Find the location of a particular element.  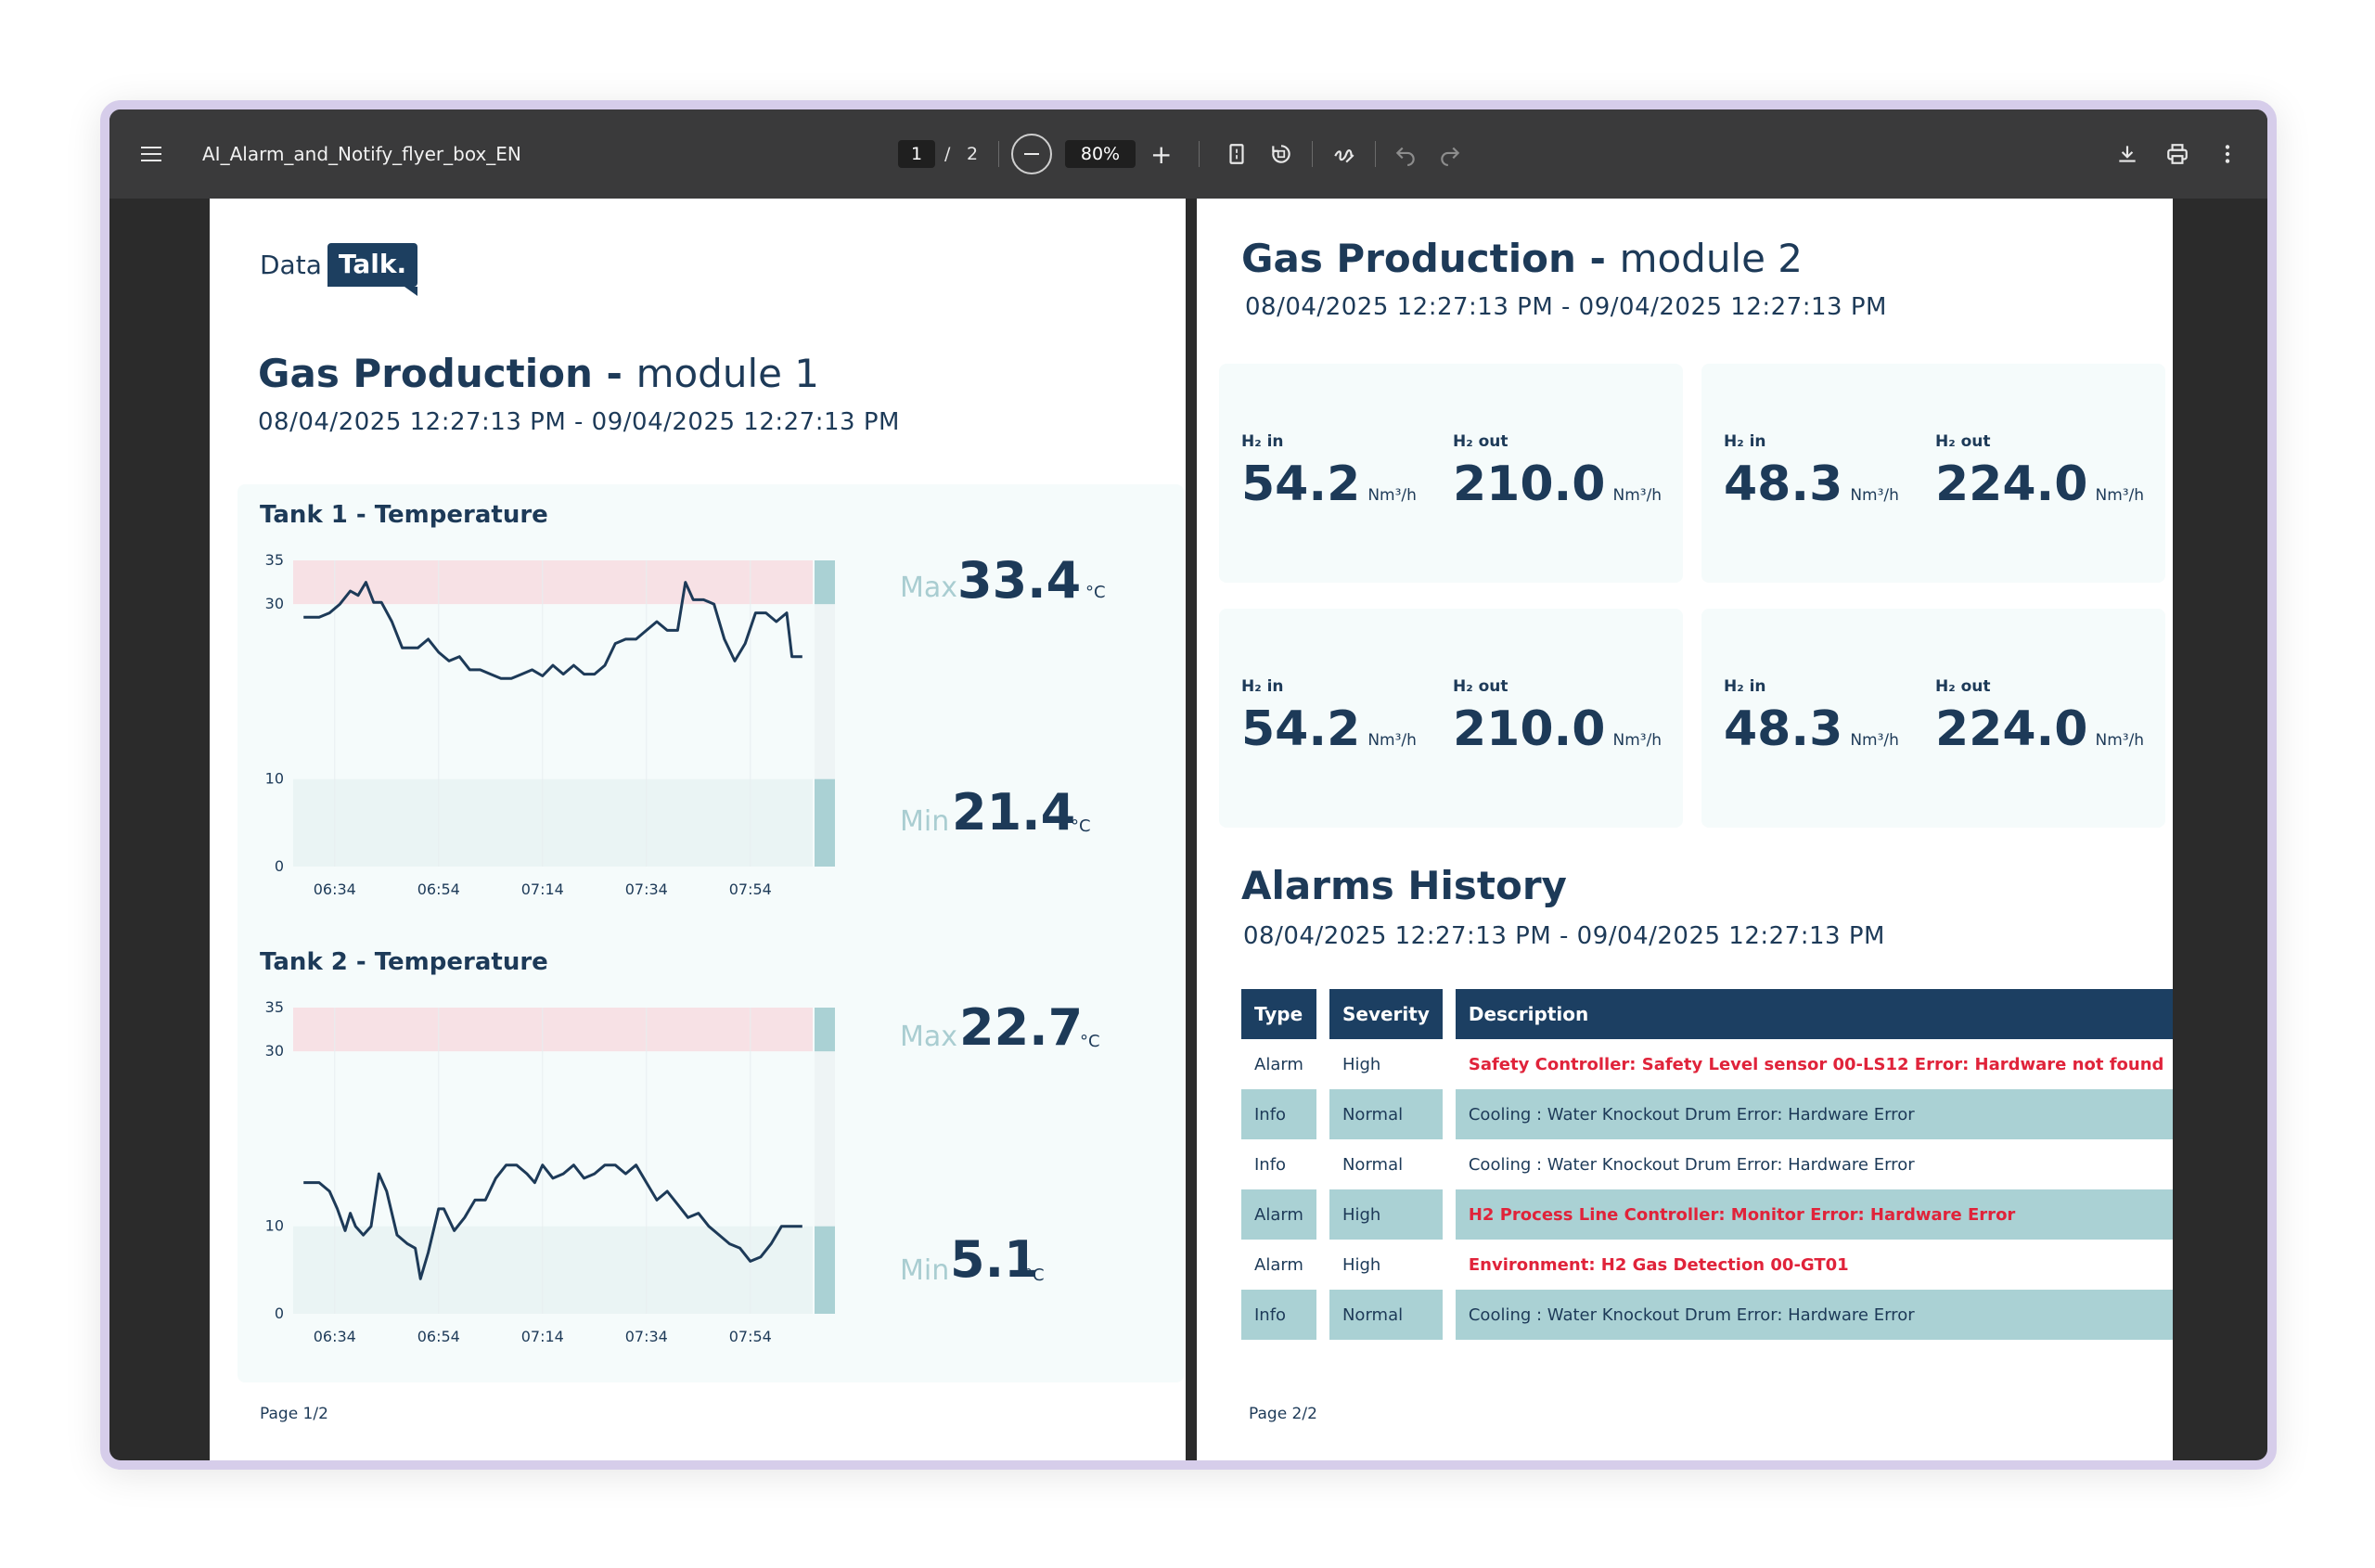

page-title-module: module 2 is located at coordinates (1711, 259).